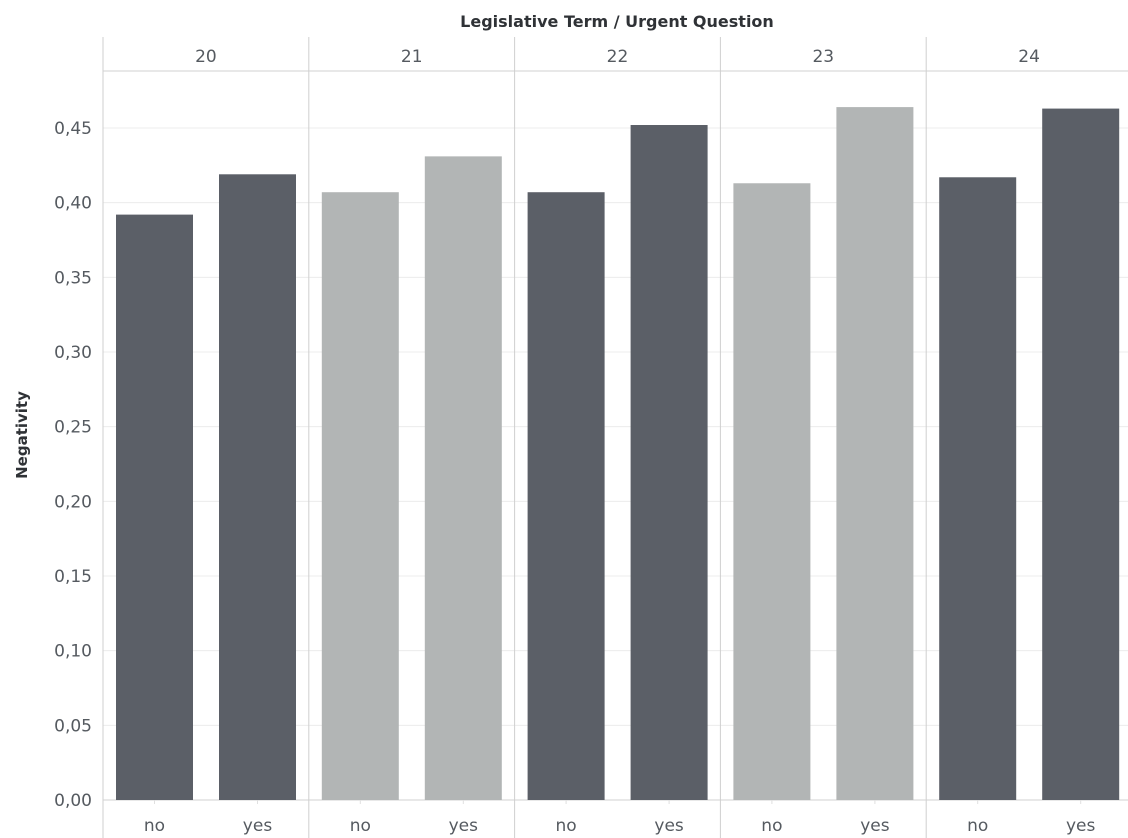 The width and height of the screenshot is (1128, 838). I want to click on chart-title: Legislative Term / Urgent Question, so click(617, 21).